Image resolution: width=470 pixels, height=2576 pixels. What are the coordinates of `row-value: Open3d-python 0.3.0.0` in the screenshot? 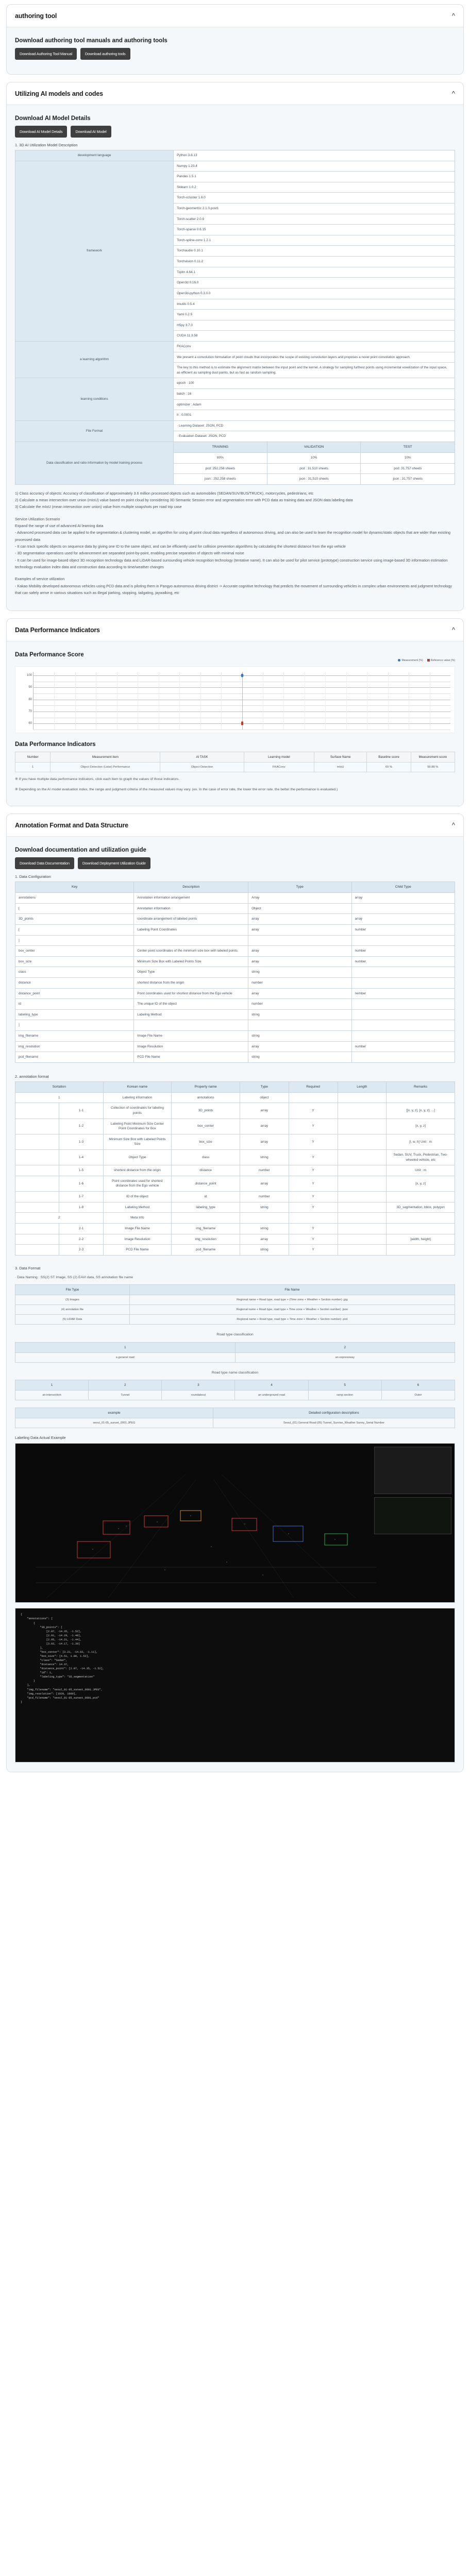 It's located at (314, 293).